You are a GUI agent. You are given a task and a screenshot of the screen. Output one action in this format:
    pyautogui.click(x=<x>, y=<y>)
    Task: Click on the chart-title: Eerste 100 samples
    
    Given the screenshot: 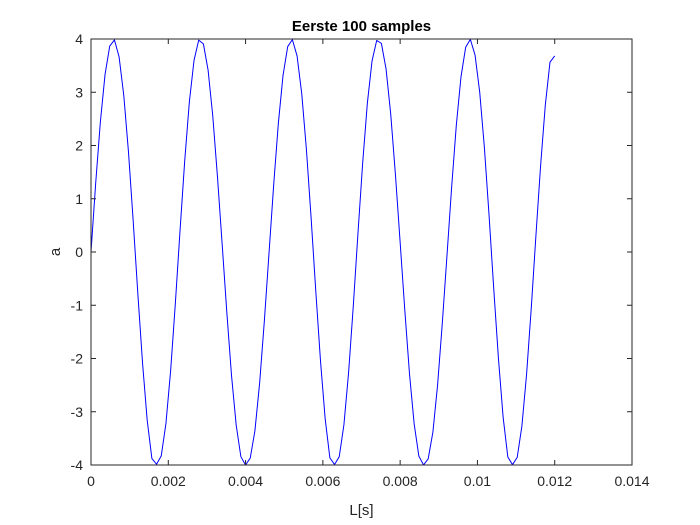 What is the action you would take?
    pyautogui.click(x=361, y=26)
    